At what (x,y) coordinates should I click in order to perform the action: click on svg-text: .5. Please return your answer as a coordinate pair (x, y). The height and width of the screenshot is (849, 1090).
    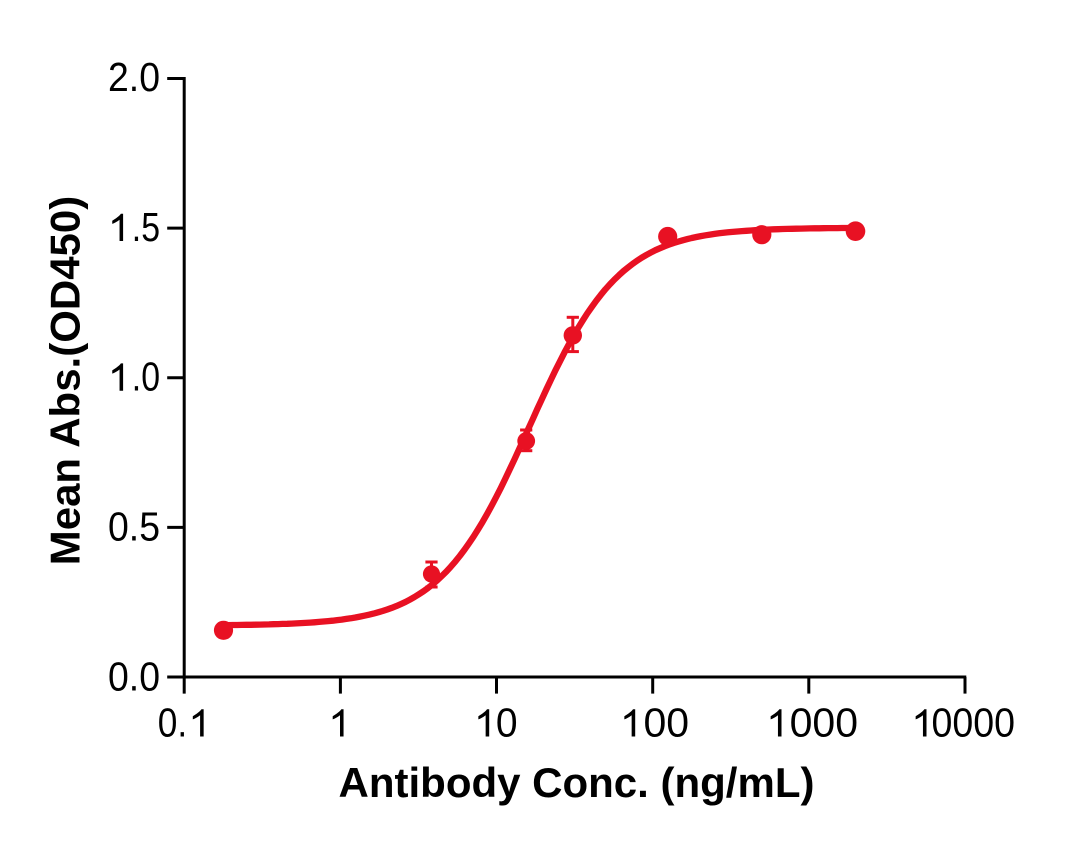
    Looking at the image, I should click on (146, 227).